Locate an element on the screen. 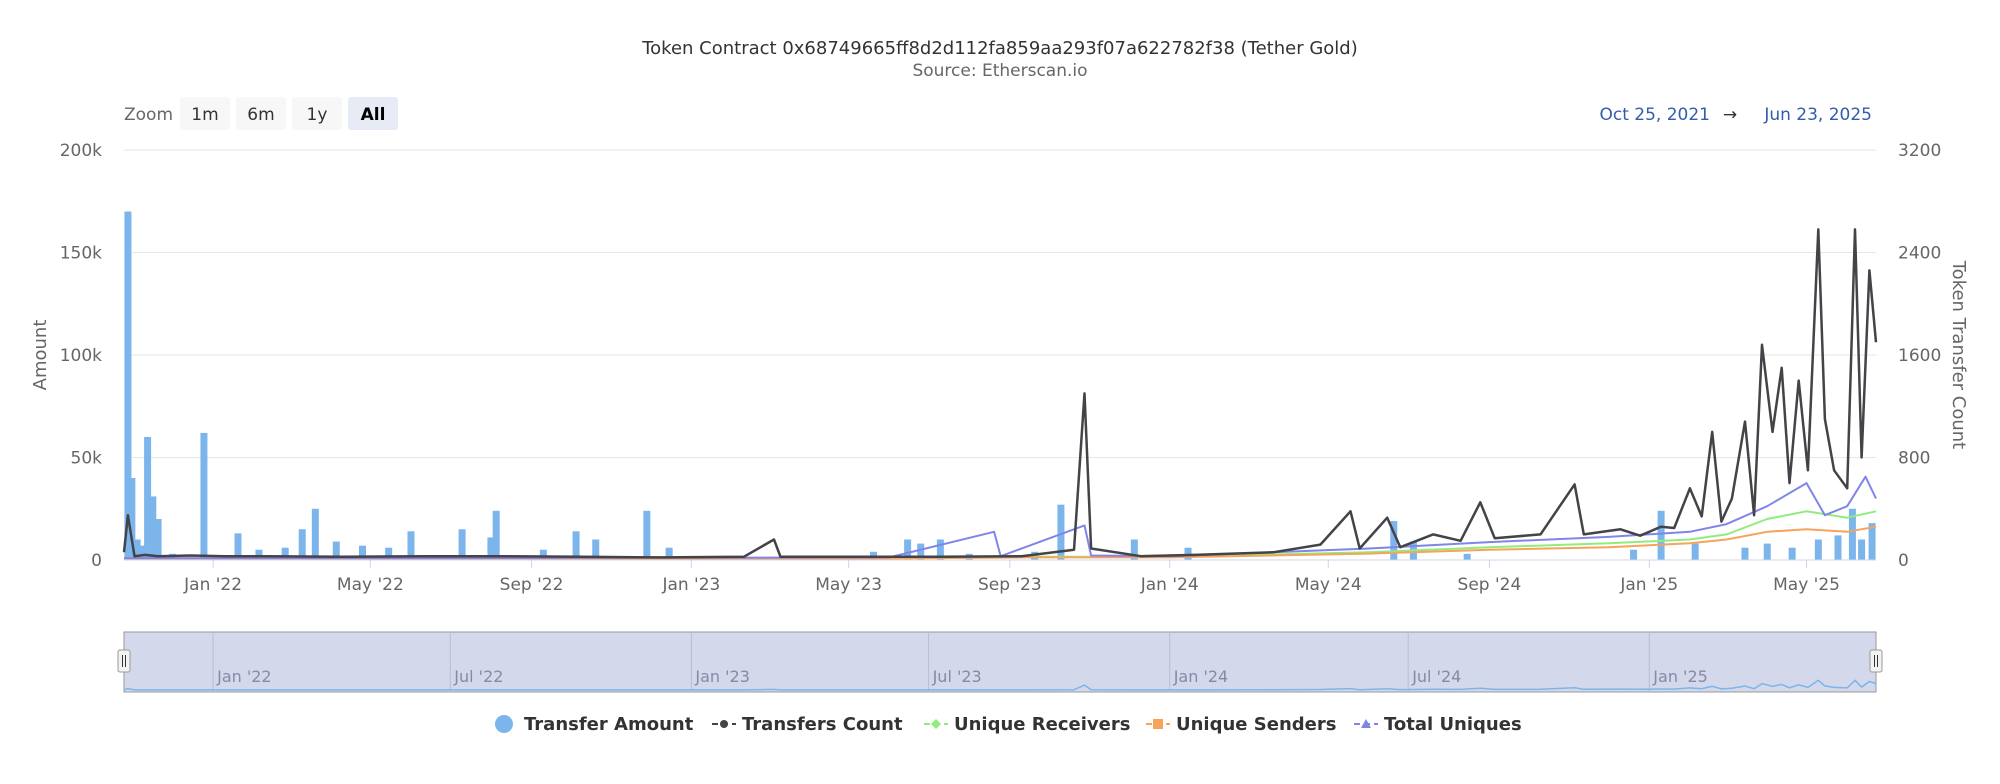 The width and height of the screenshot is (2000, 784). navigator-selection is located at coordinates (1000, 662).